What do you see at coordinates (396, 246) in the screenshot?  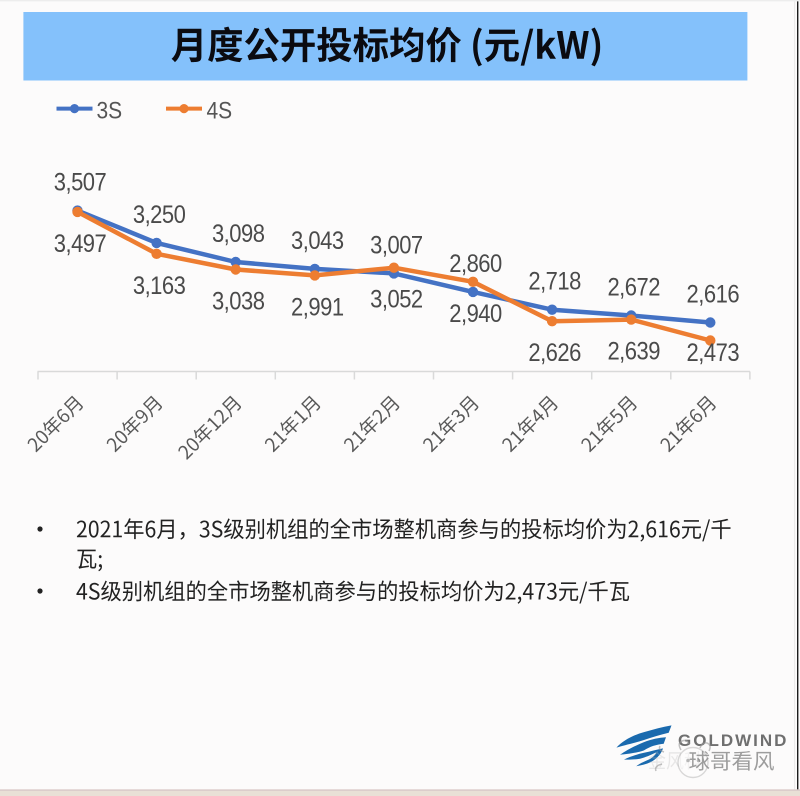 I see `svg-text: 3,007` at bounding box center [396, 246].